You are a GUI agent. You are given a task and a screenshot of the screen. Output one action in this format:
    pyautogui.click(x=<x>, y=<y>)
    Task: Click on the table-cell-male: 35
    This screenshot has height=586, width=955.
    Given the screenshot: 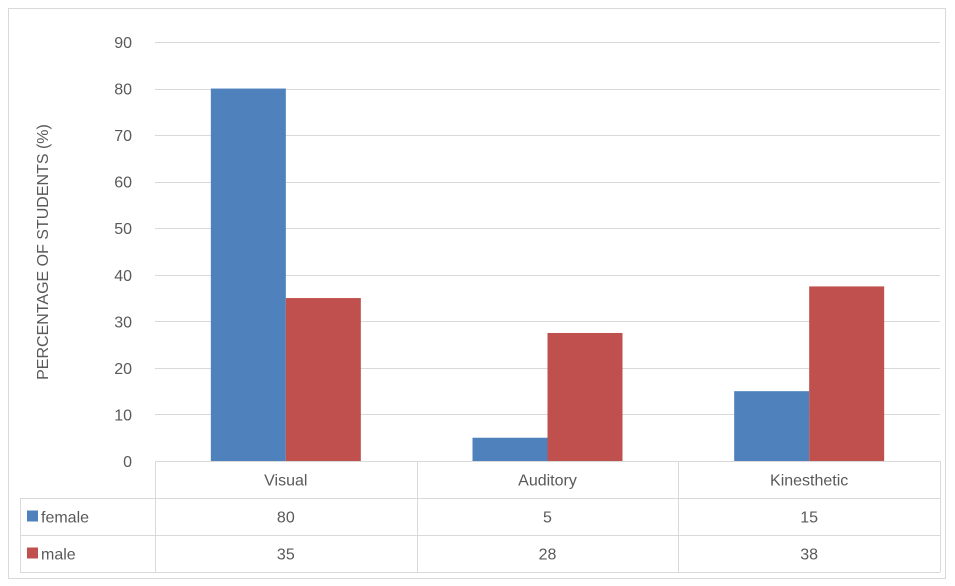 What is the action you would take?
    pyautogui.click(x=286, y=555)
    